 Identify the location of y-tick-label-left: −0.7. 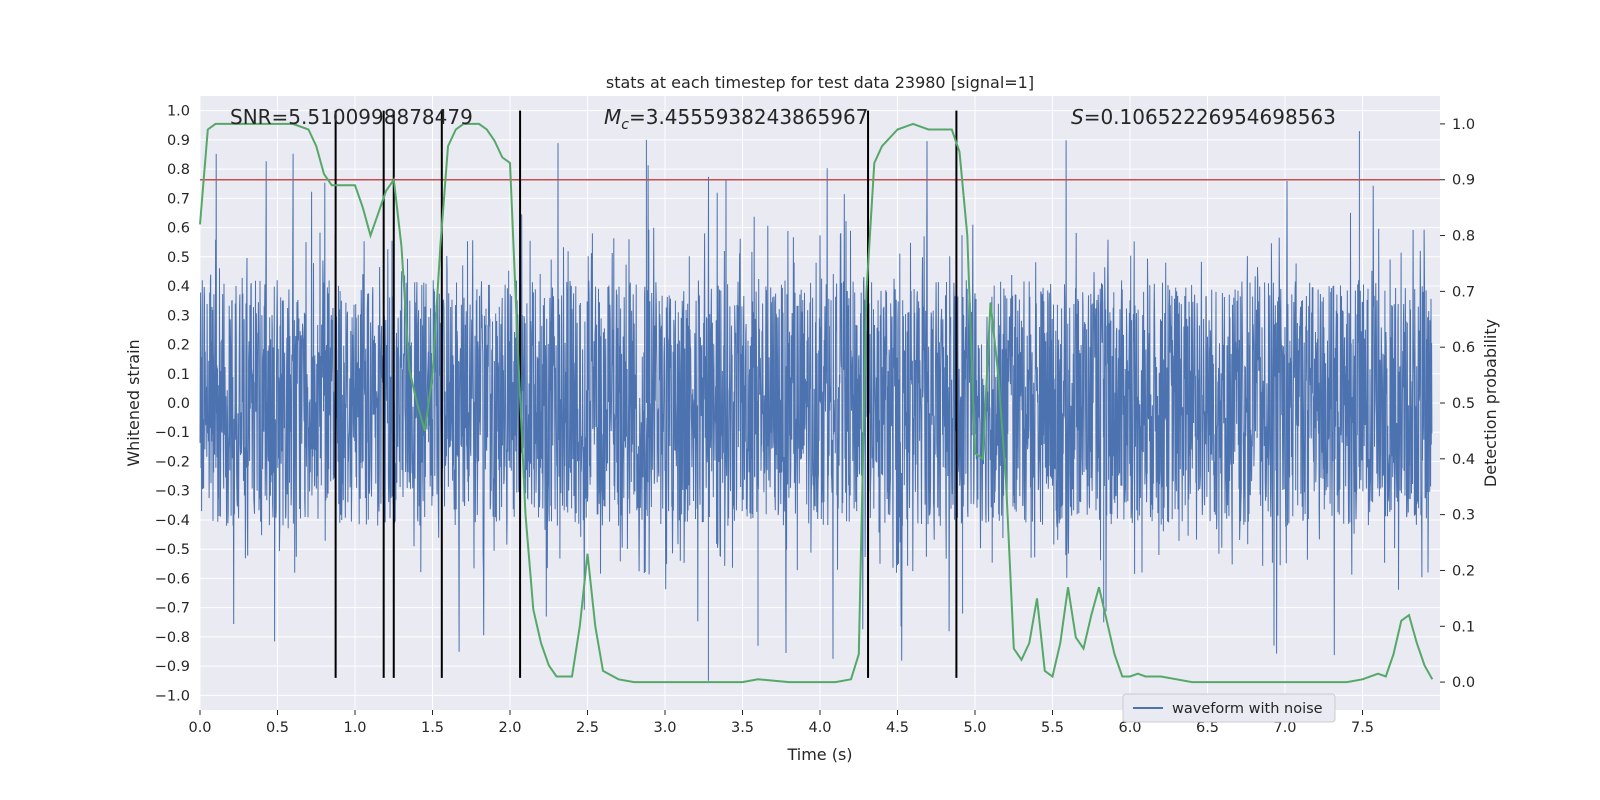
(172, 609).